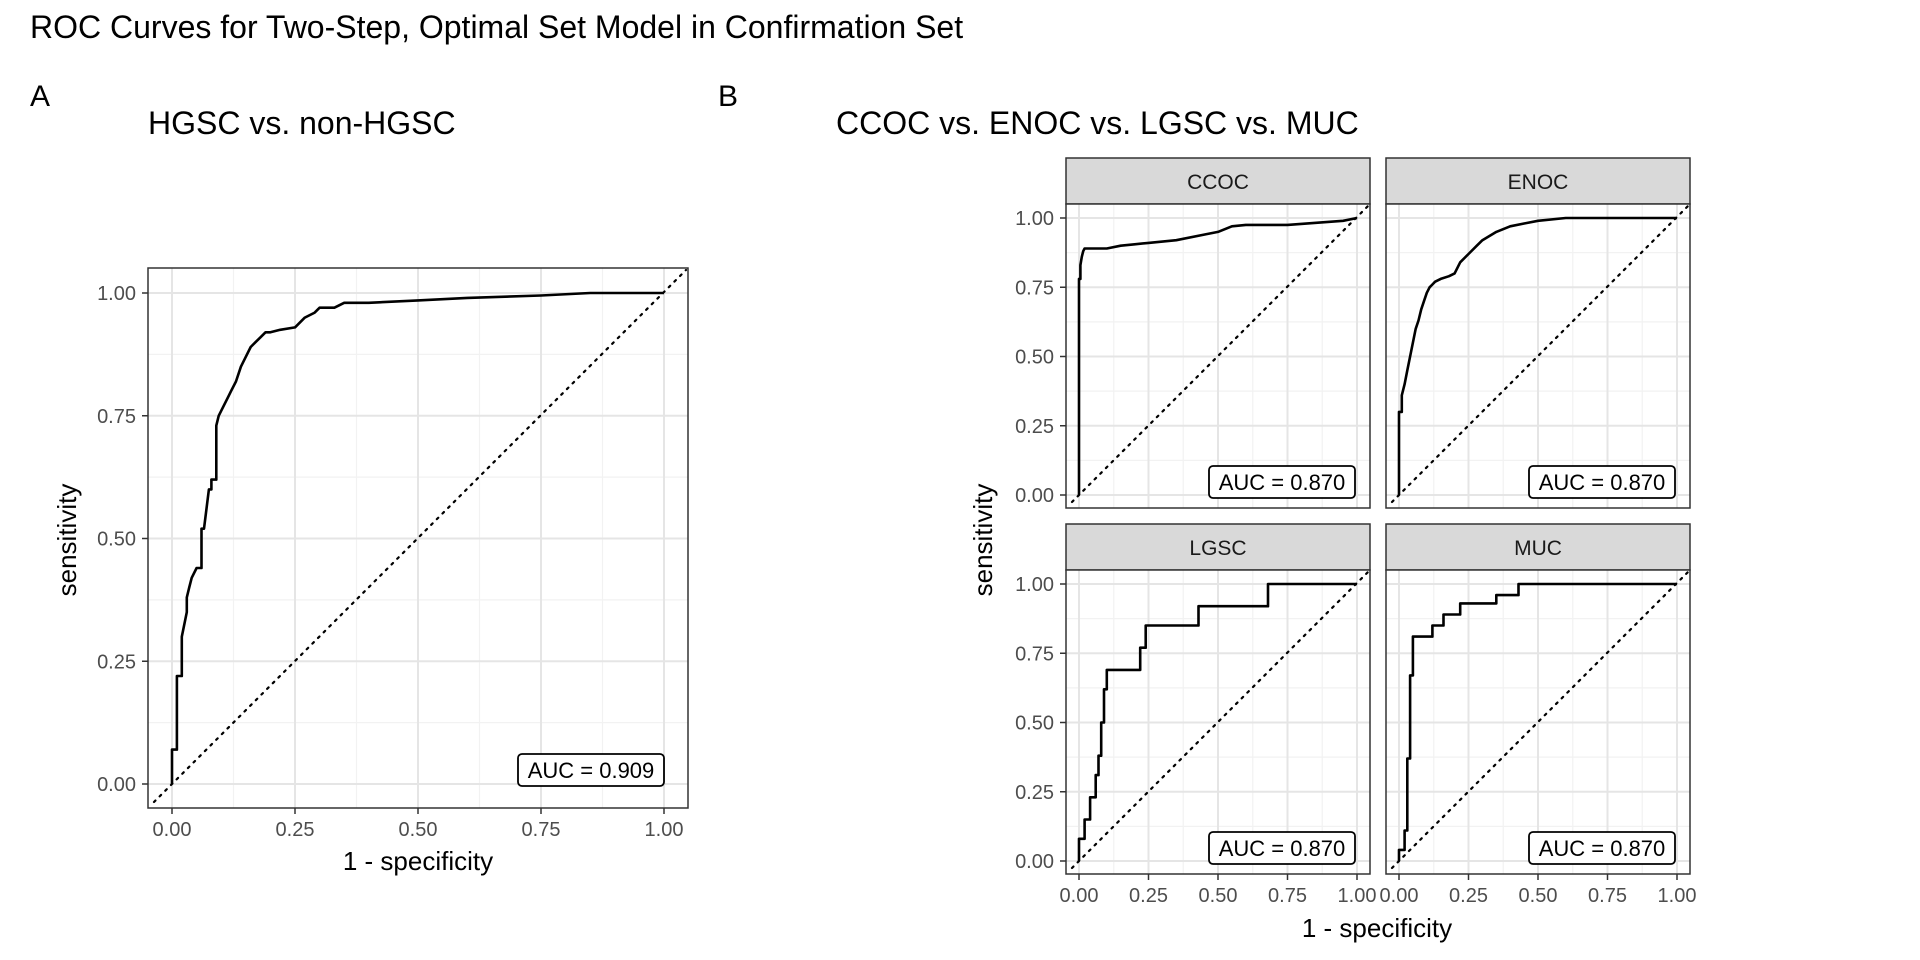  What do you see at coordinates (302, 123) in the screenshot?
I see `panel-a-subtitle: HGSC vs. non-HGSC` at bounding box center [302, 123].